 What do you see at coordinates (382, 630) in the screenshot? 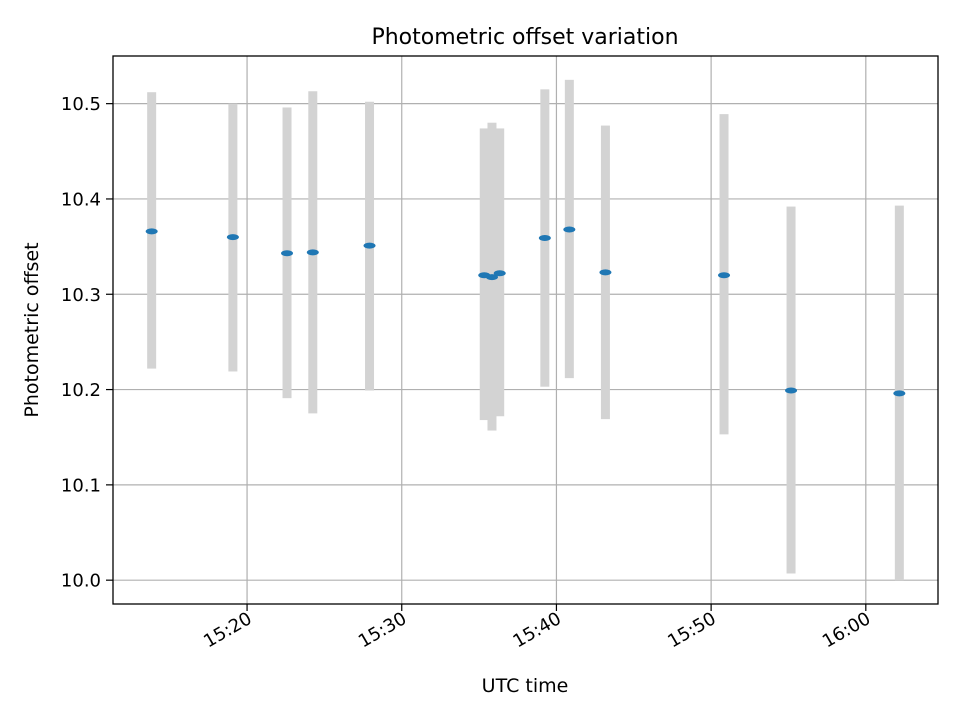
I see `x-tick-label: 15:30` at bounding box center [382, 630].